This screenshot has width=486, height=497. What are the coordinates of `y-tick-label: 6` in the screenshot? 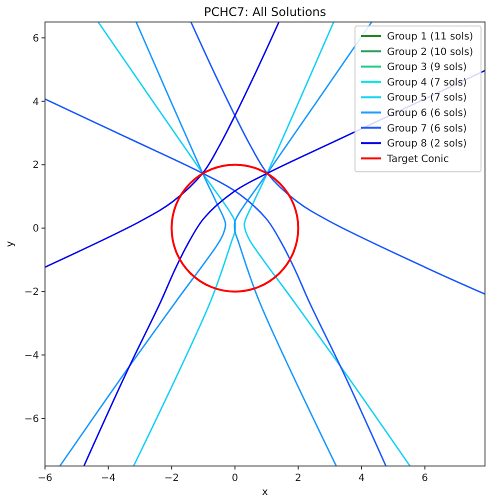 It's located at (35, 38).